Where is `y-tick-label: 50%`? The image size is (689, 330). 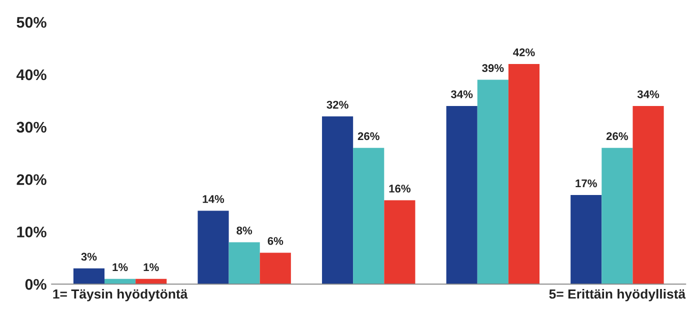
y-tick-label: 50% is located at coordinates (31, 22).